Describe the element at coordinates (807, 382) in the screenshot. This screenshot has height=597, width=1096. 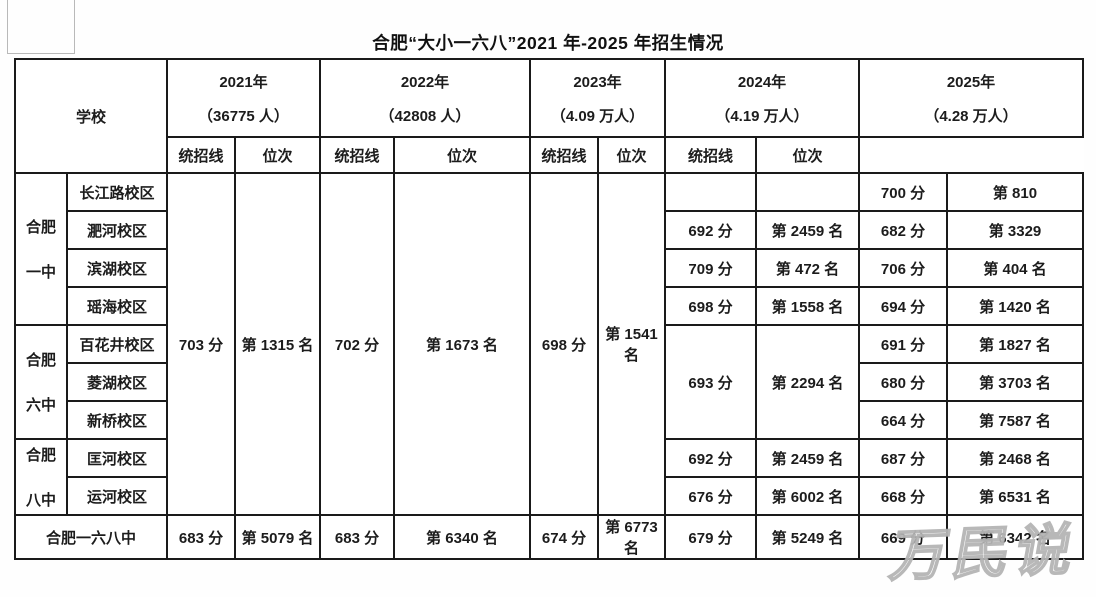
I see `rank-cell-2024-merged: 第 2294 名` at that location.